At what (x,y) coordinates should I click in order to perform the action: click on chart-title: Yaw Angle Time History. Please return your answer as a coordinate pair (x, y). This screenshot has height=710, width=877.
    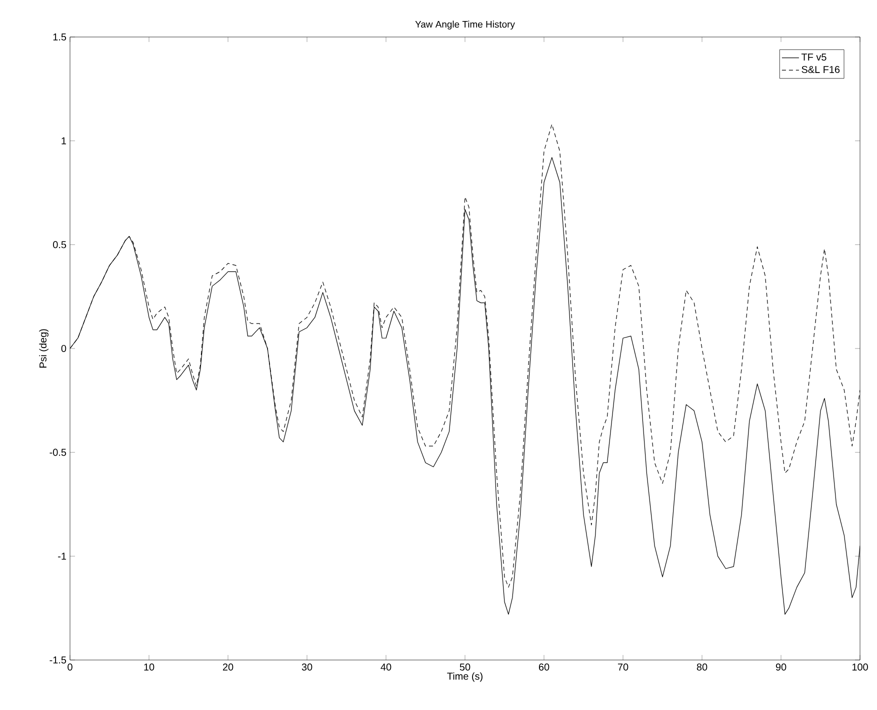
    Looking at the image, I should click on (465, 25).